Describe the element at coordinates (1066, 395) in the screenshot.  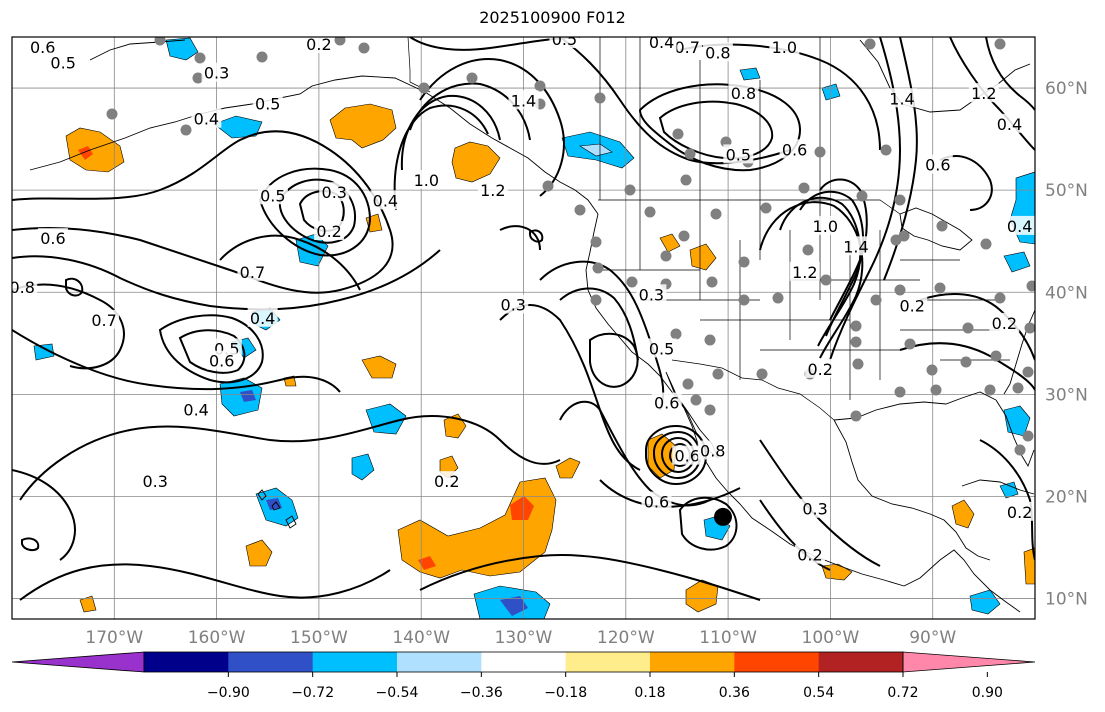
I see `lat-label: 30°N` at that location.